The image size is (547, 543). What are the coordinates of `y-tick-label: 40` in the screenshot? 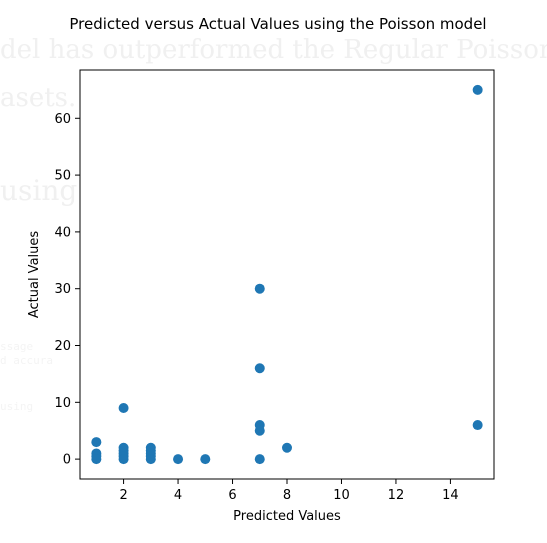 It's located at (62, 232).